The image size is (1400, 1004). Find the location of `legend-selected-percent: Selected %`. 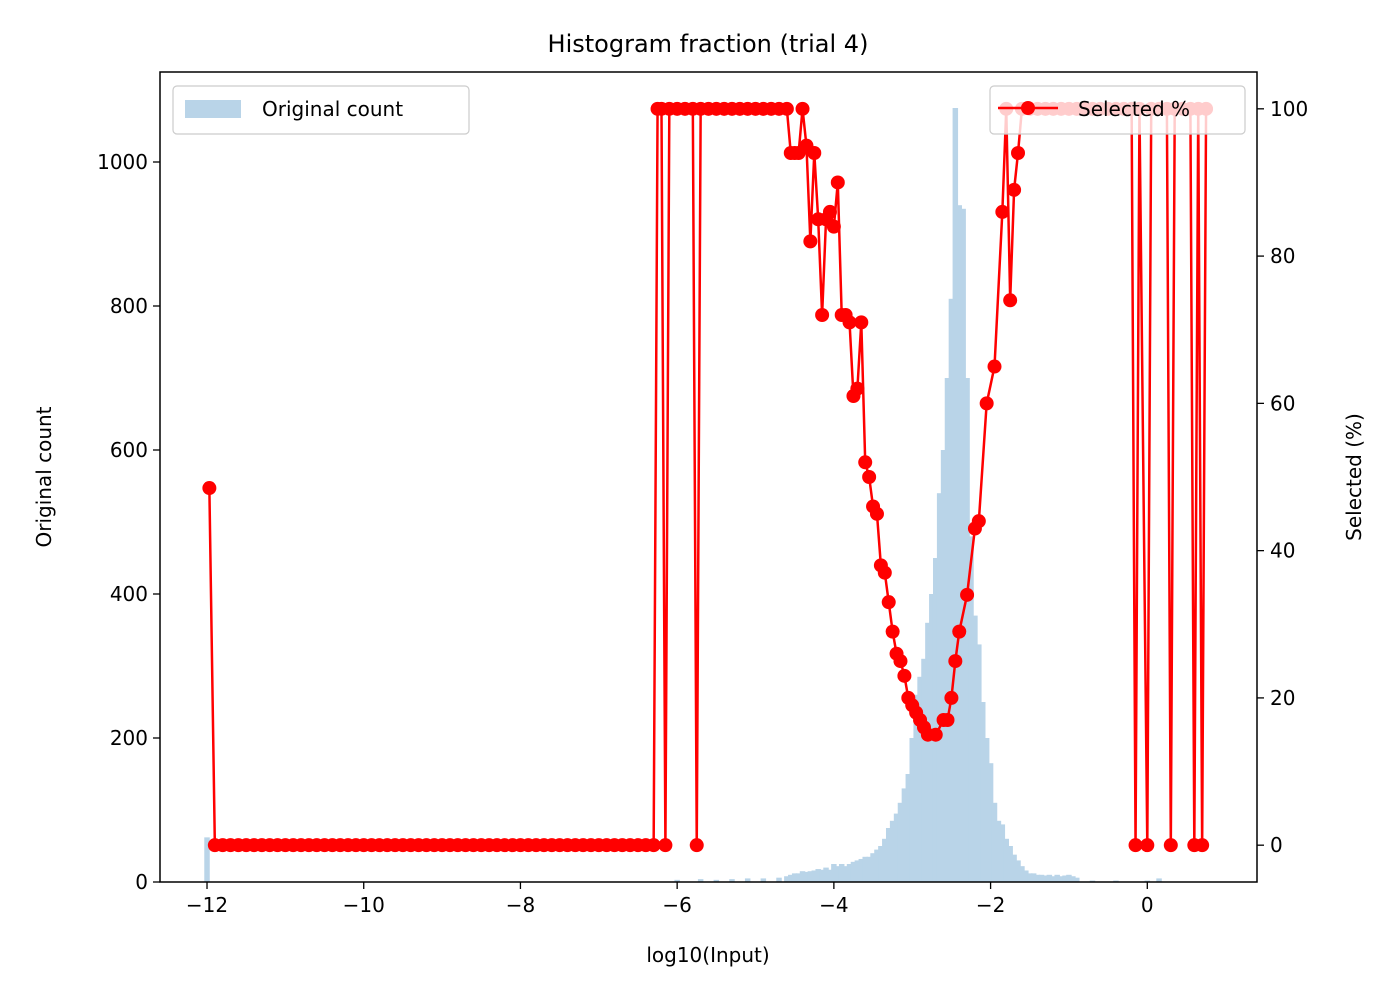

legend-selected-percent: Selected % is located at coordinates (1117, 110).